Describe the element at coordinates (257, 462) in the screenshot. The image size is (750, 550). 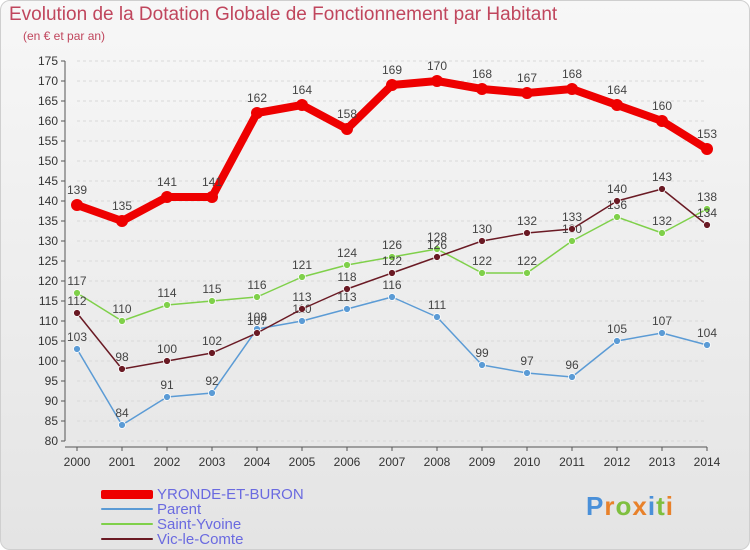
I see `x-tick-label: 2004` at that location.